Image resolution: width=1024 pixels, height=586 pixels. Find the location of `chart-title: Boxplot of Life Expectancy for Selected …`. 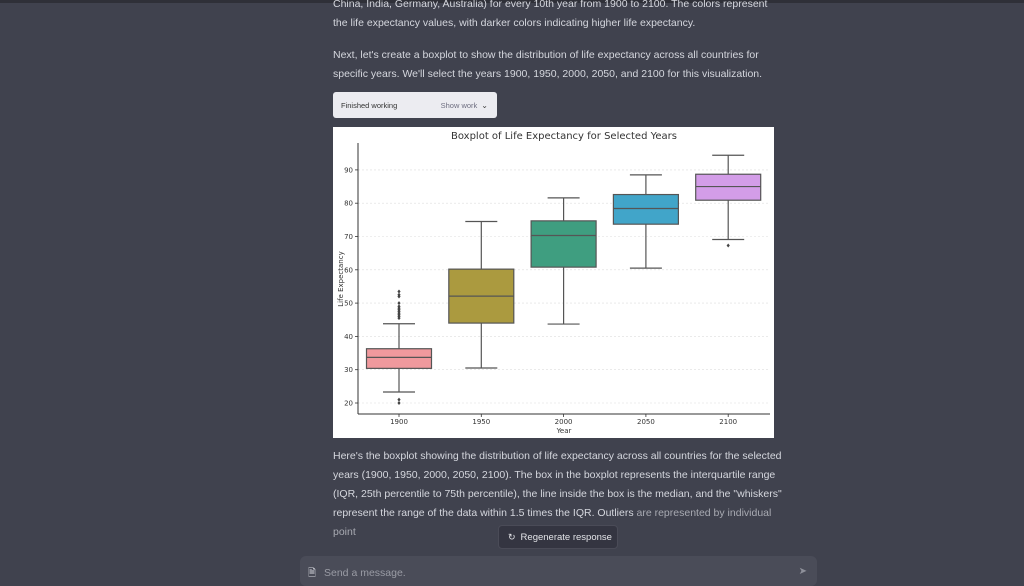

chart-title: Boxplot of Life Expectancy for Selected … is located at coordinates (564, 136).